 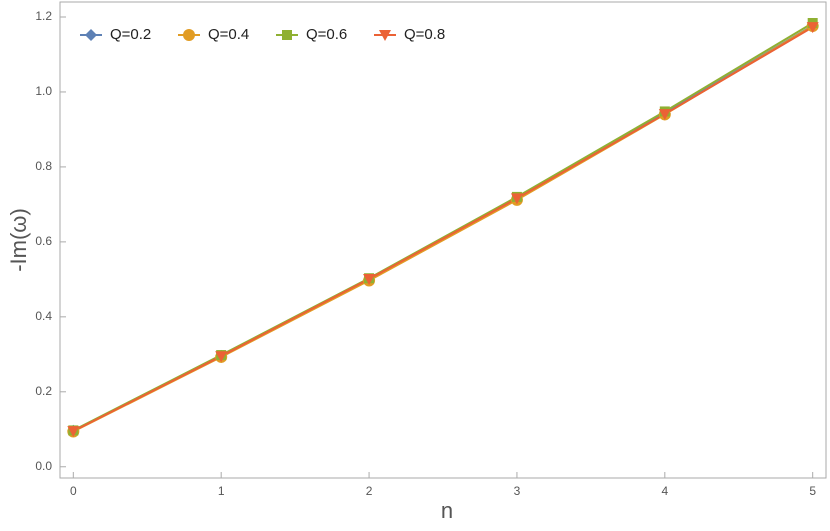 What do you see at coordinates (43, 16) in the screenshot?
I see `y-tick-label: 1.2` at bounding box center [43, 16].